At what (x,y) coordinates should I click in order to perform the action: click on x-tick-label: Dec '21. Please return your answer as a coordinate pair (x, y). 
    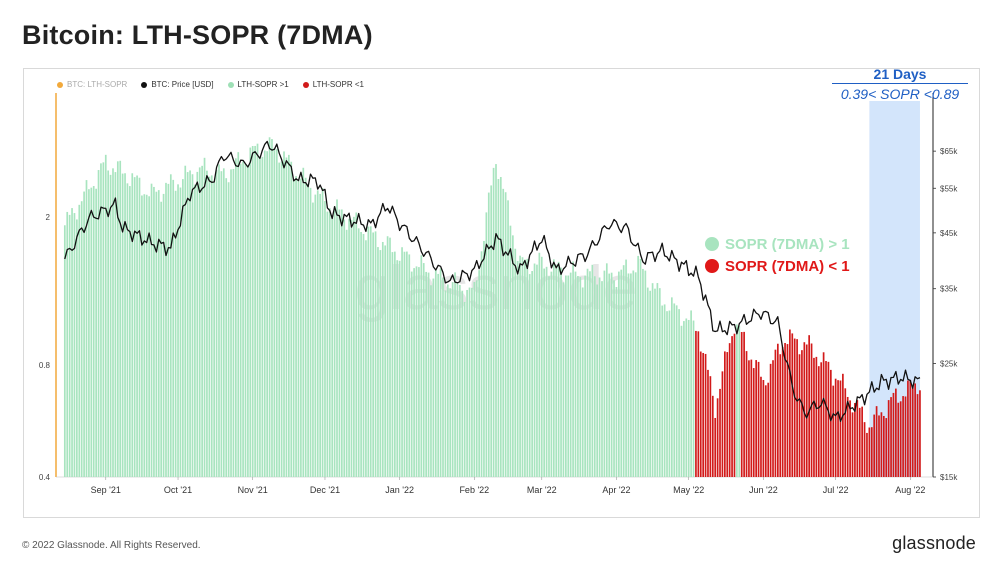
    Looking at the image, I should click on (325, 490).